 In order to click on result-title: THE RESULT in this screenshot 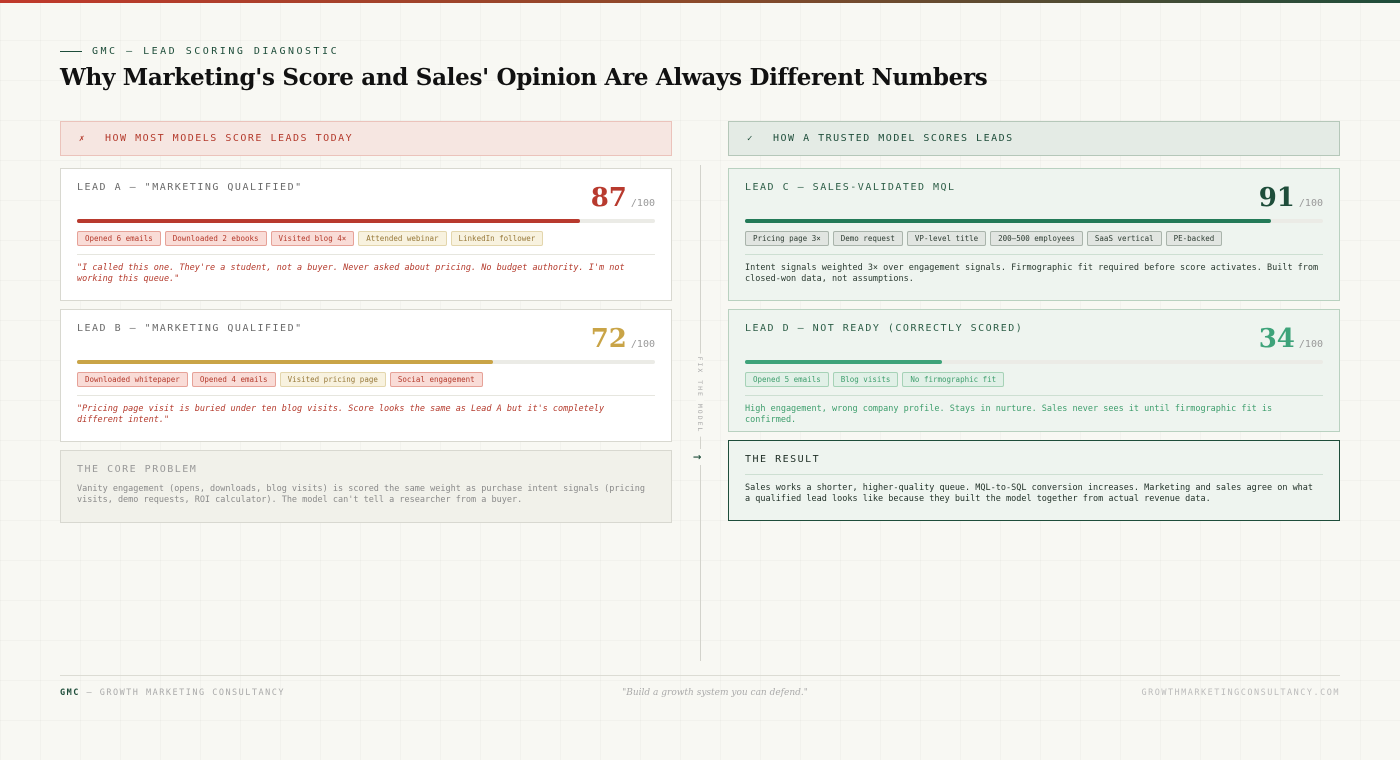, I will do `click(783, 459)`.